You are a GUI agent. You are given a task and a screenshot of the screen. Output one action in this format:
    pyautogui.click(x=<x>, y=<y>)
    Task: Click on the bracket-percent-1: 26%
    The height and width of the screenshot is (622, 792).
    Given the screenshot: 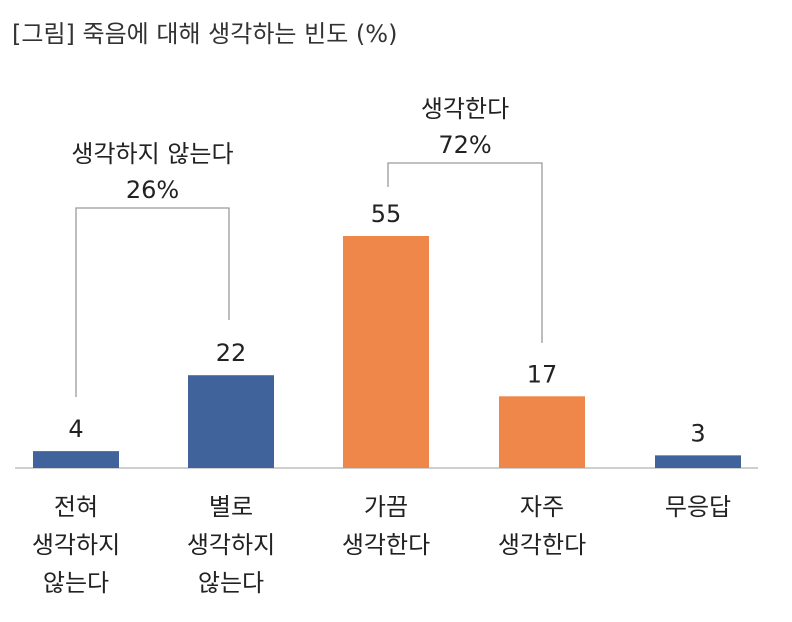 What is the action you would take?
    pyautogui.click(x=152, y=190)
    